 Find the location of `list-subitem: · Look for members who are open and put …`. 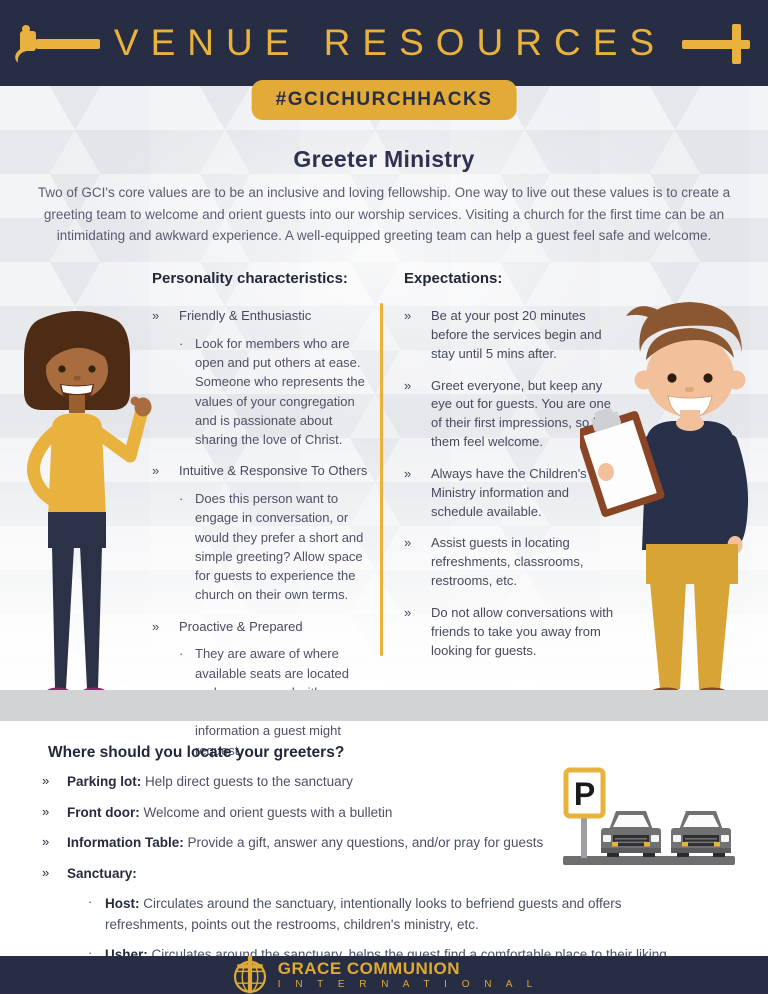

list-subitem: · Look for members who are open and put … is located at coordinates (275, 391).